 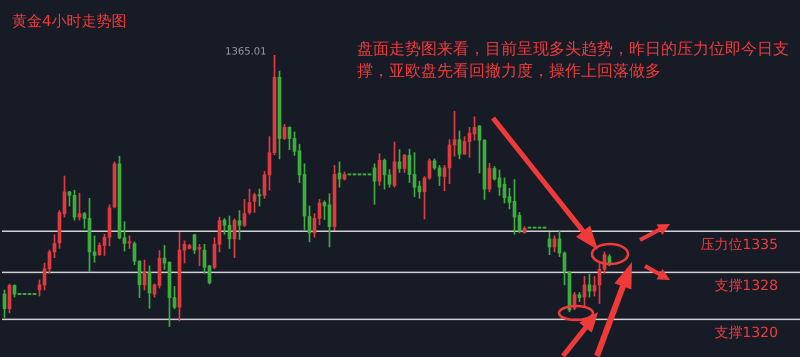 I want to click on ref-line-label: 压力位1335, so click(x=739, y=244).